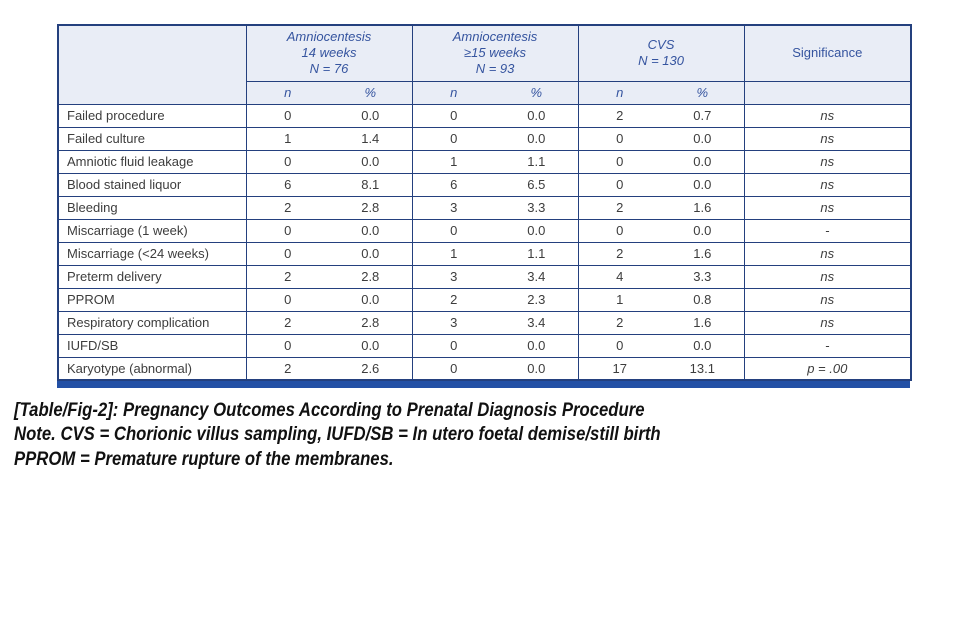 This screenshot has width=957, height=641. I want to click on column-header-amnio-14wk: Amniocentesis 14 weeks N = 76, so click(329, 53).